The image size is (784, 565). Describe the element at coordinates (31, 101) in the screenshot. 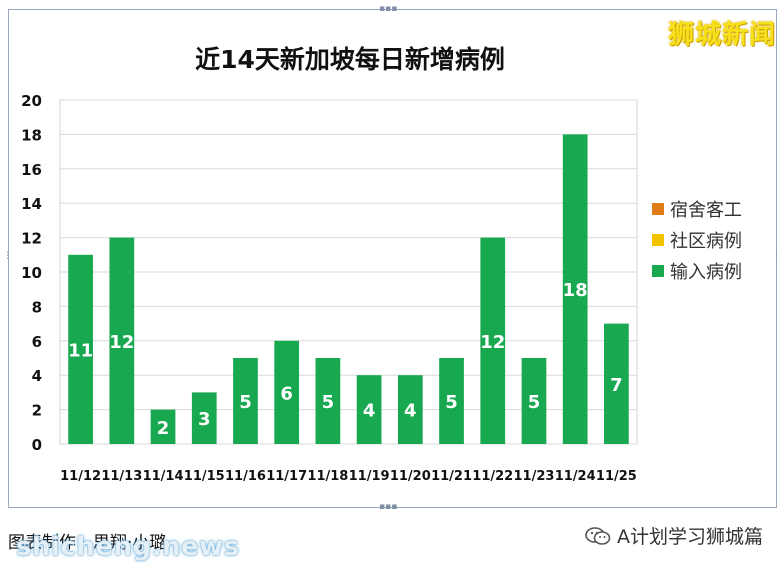

I see `y-tick-label: 20` at that location.